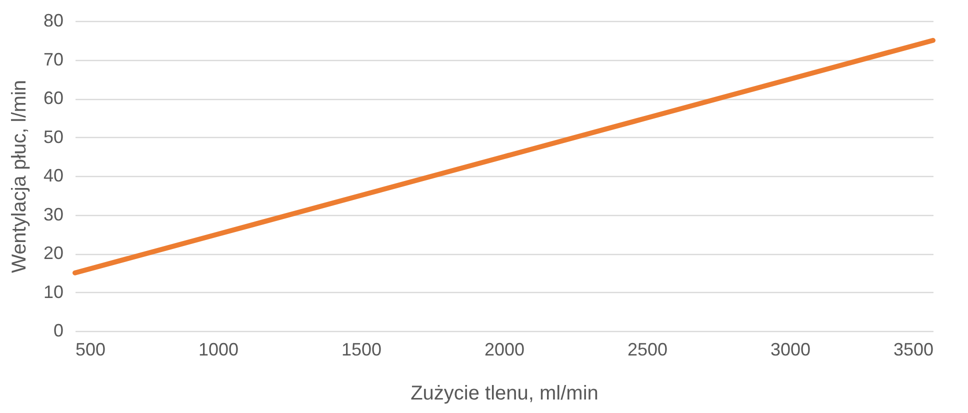  Describe the element at coordinates (361, 350) in the screenshot. I see `x-tick-label: 1500` at that location.